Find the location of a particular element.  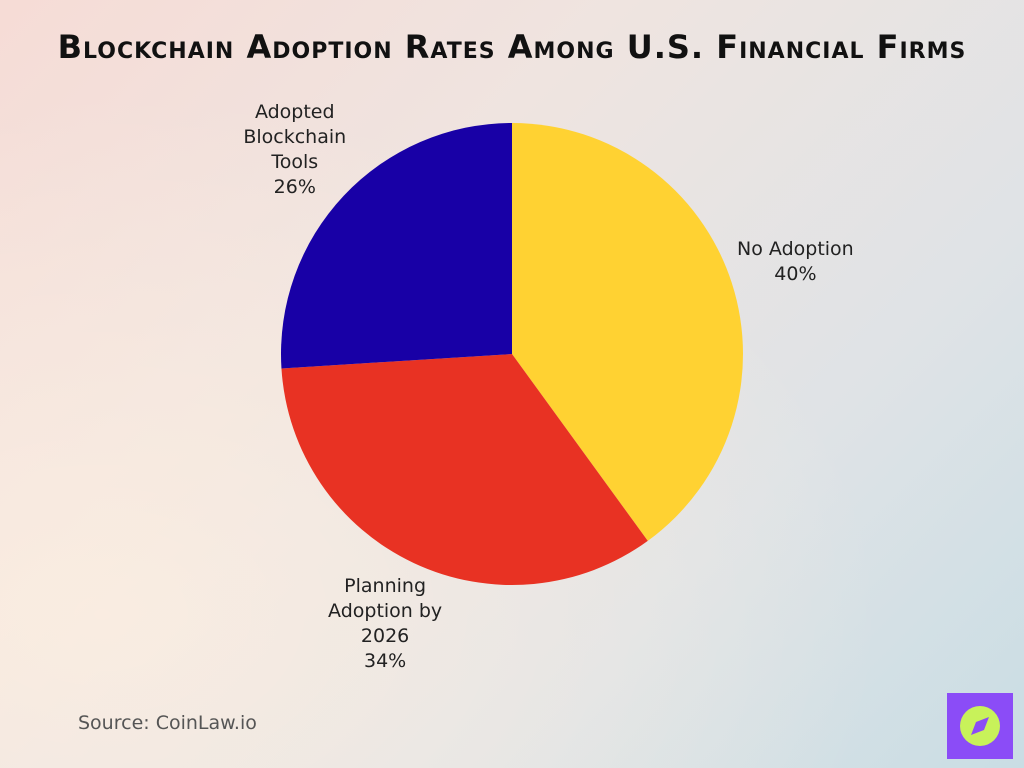

slice-label: Planning Adoption by 2026 34% is located at coordinates (385, 624).